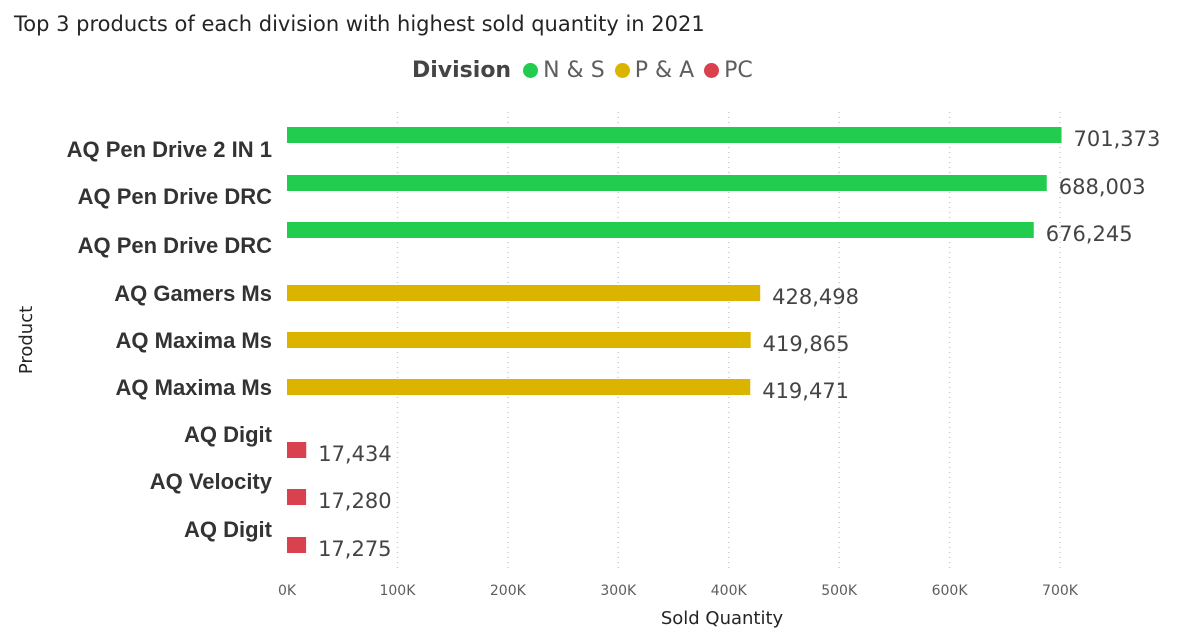 Image resolution: width=1185 pixels, height=634 pixels. What do you see at coordinates (806, 344) in the screenshot?
I see `data-label: 419,865` at bounding box center [806, 344].